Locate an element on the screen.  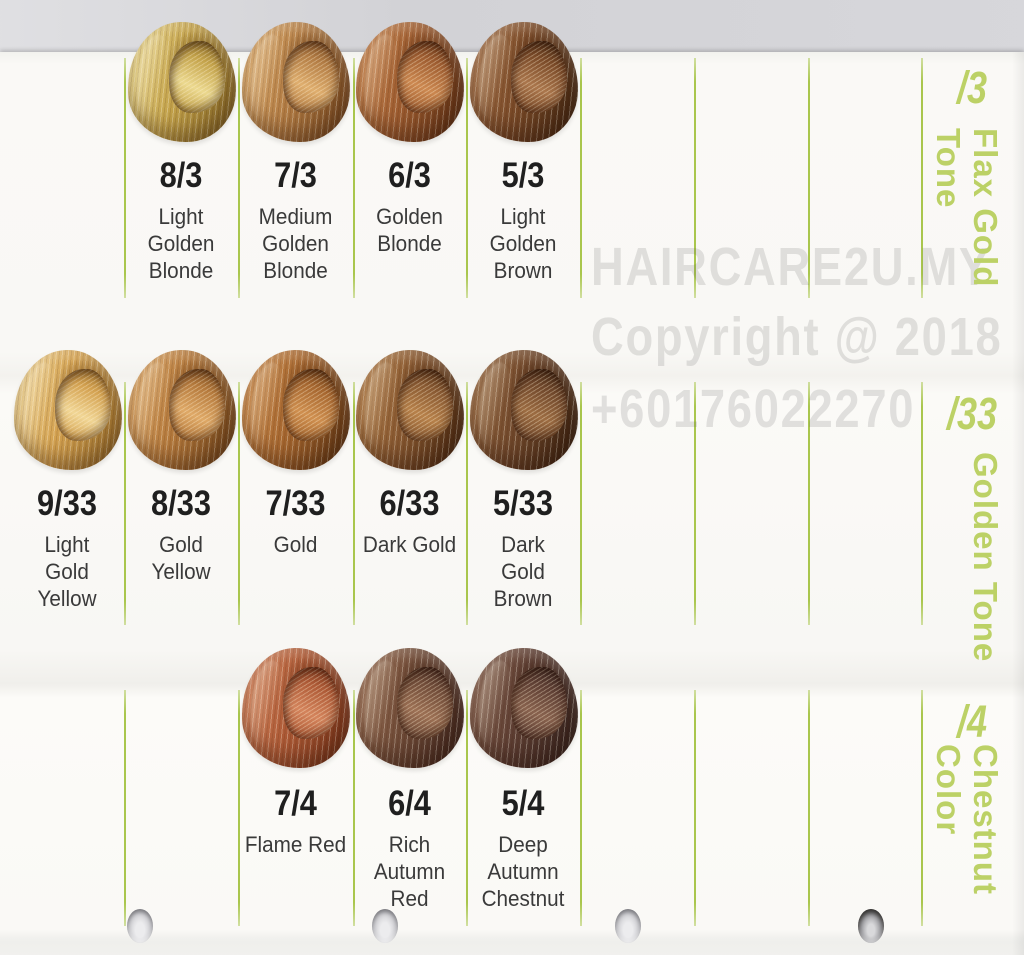
swatch-label: 7/4 Flame Red is located at coordinates (295, 821).